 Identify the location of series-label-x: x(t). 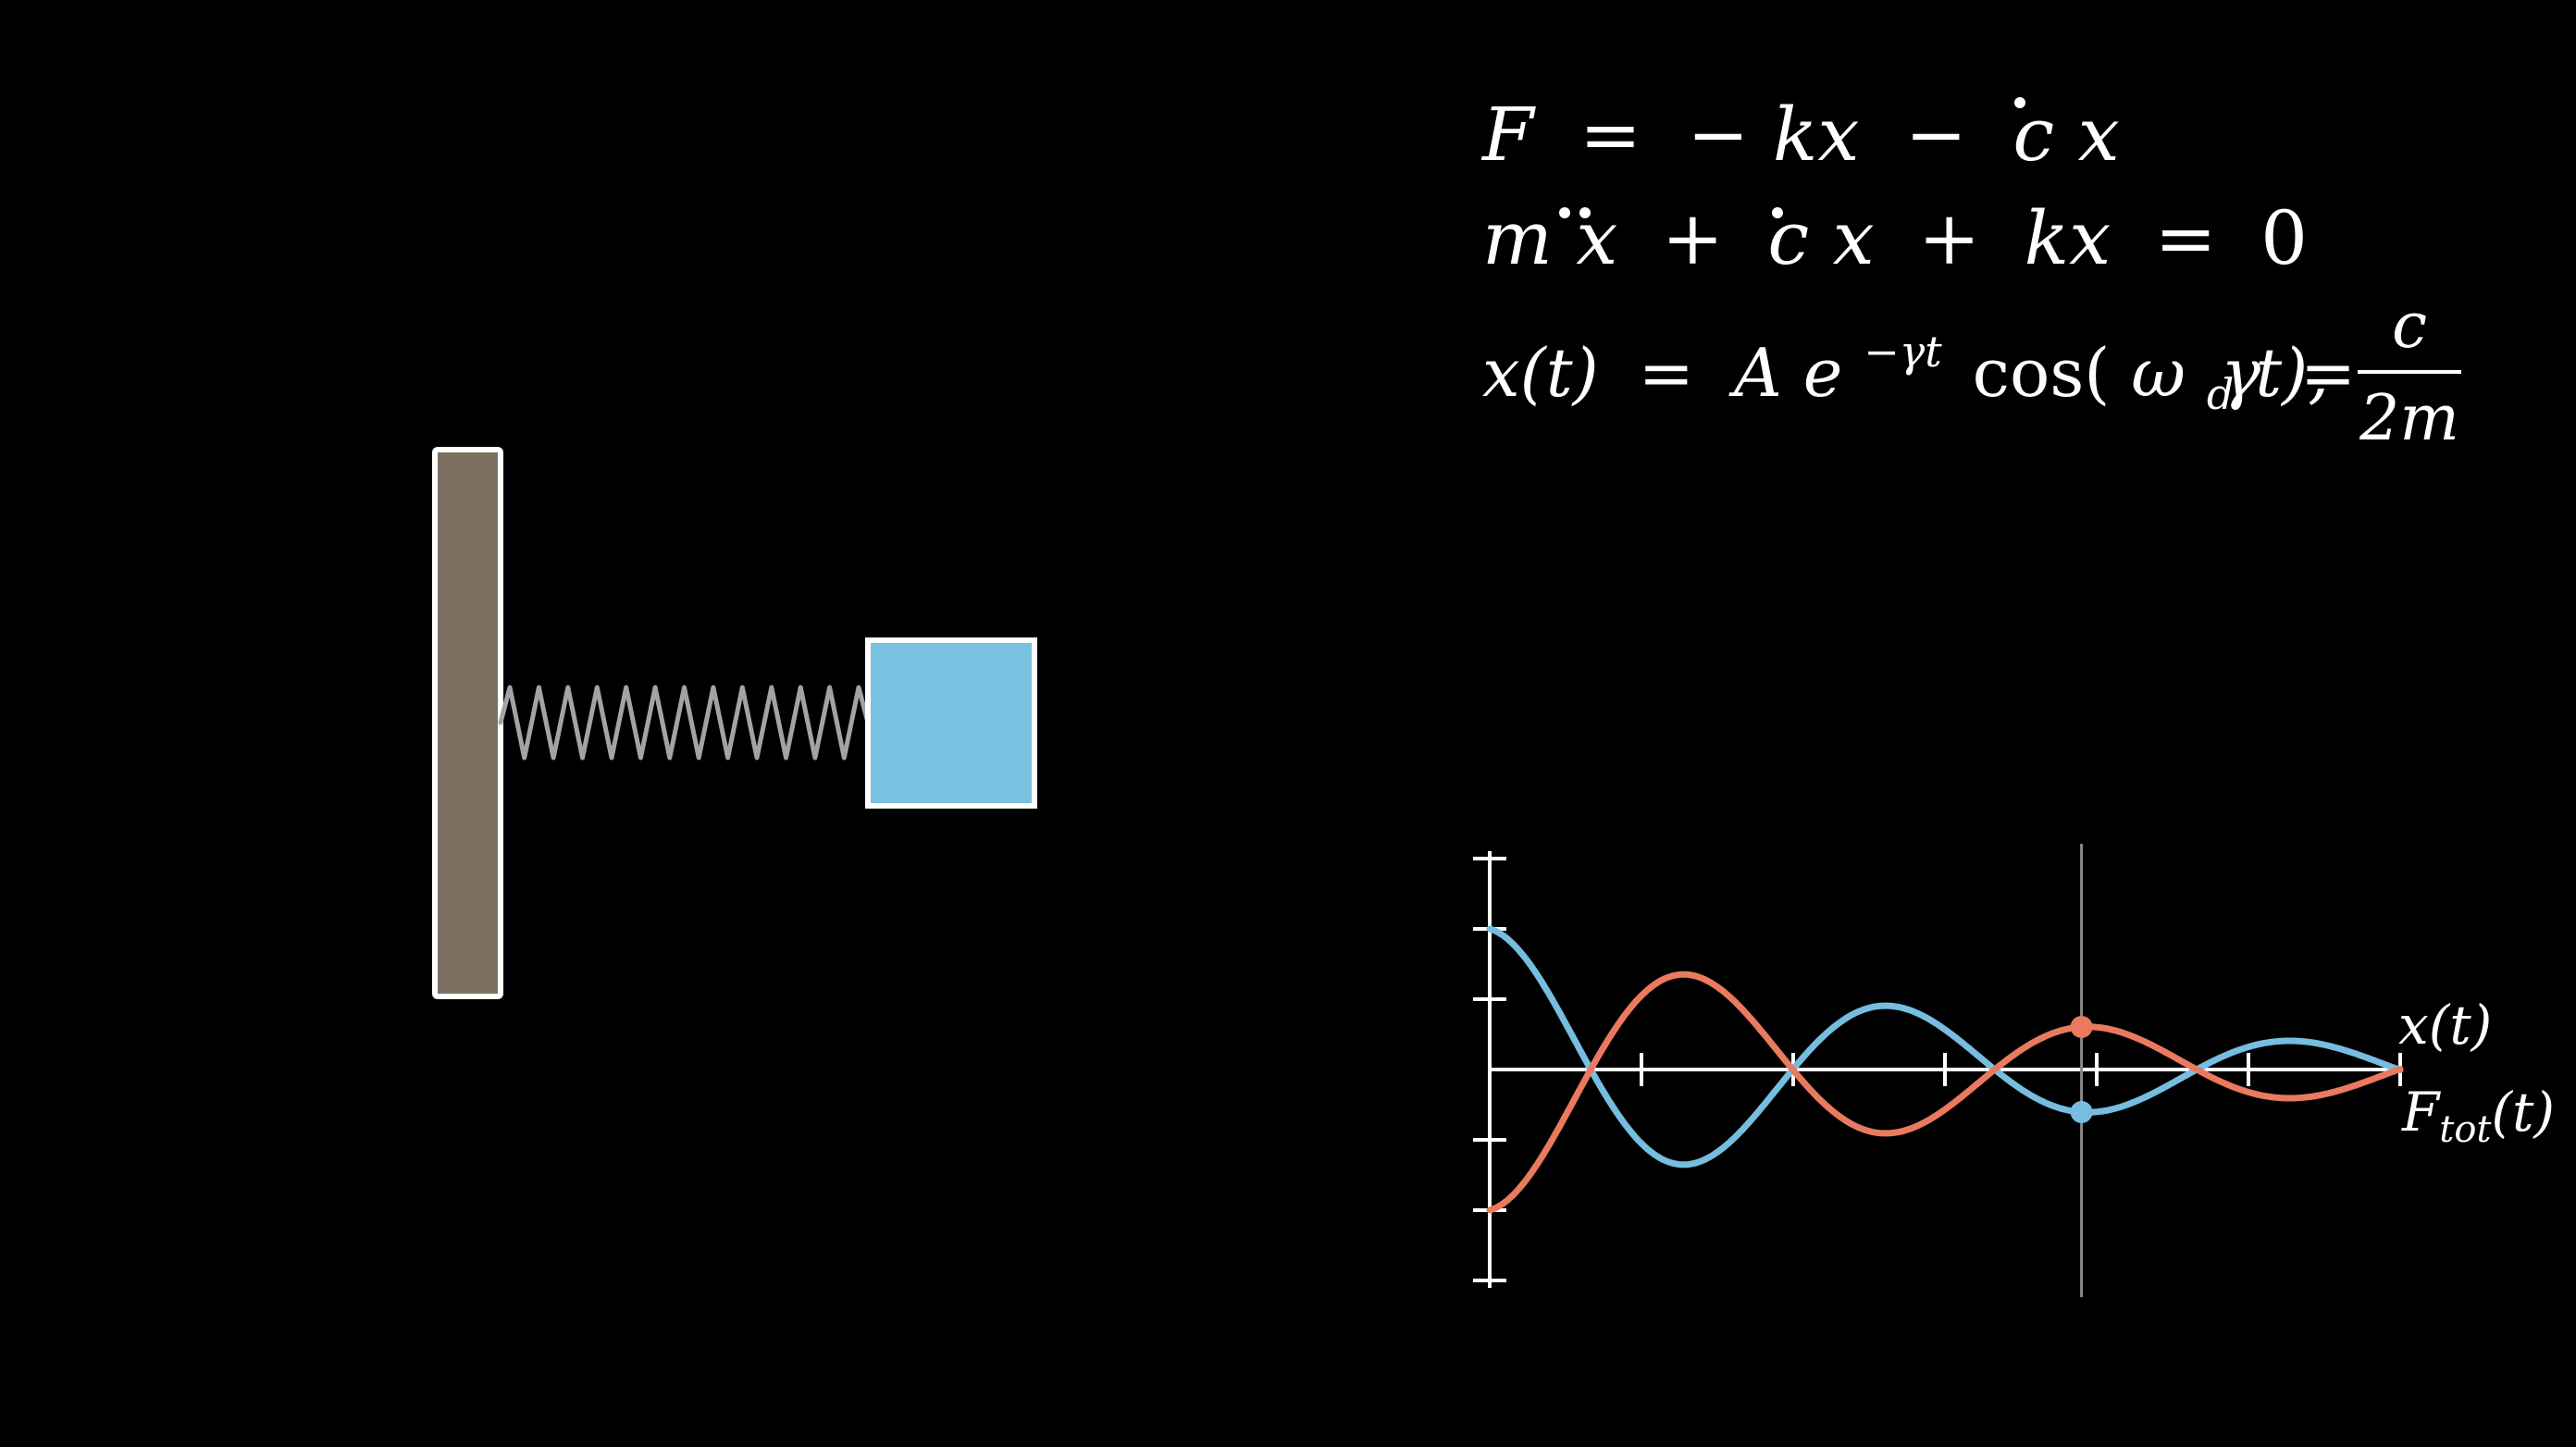
(2445, 1025).